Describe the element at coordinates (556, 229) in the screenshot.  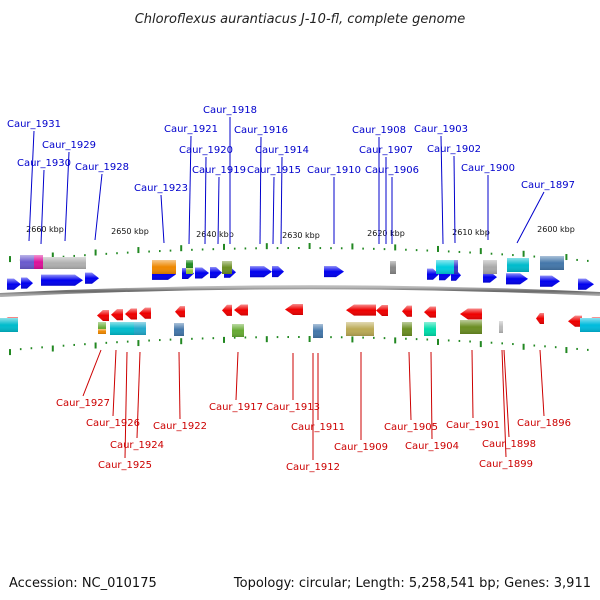
I see `scale-label: 2600 kbp` at that location.